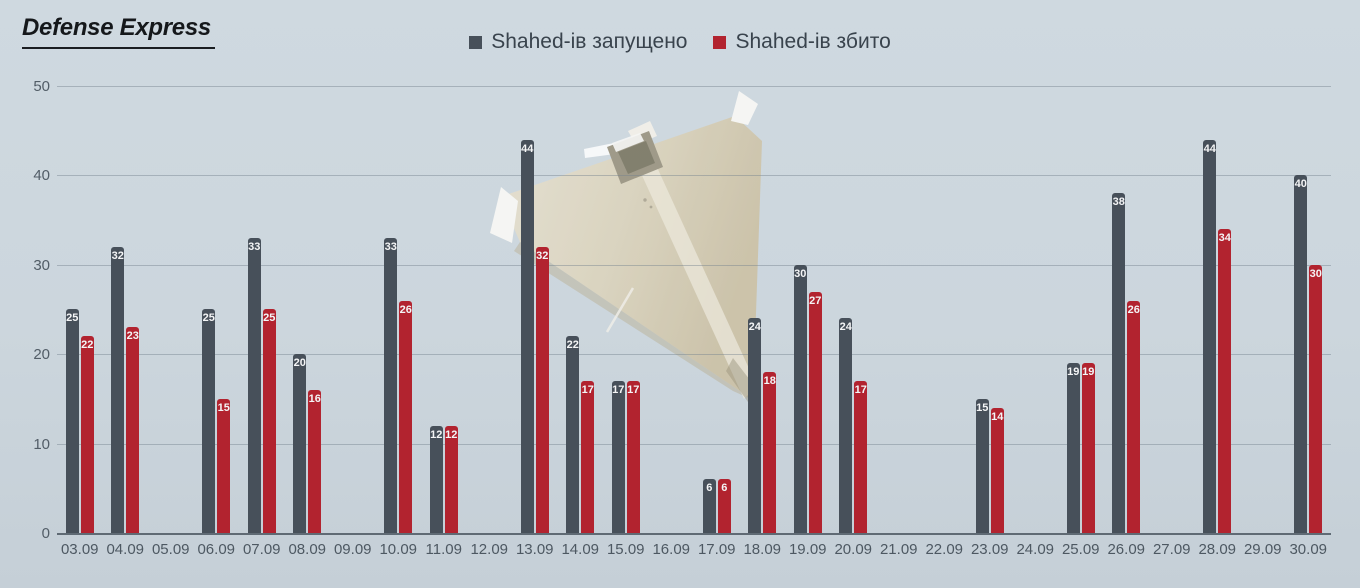 This screenshot has width=1360, height=588. Describe the element at coordinates (87, 345) in the screenshot. I see `bar-value-label: 22` at that location.